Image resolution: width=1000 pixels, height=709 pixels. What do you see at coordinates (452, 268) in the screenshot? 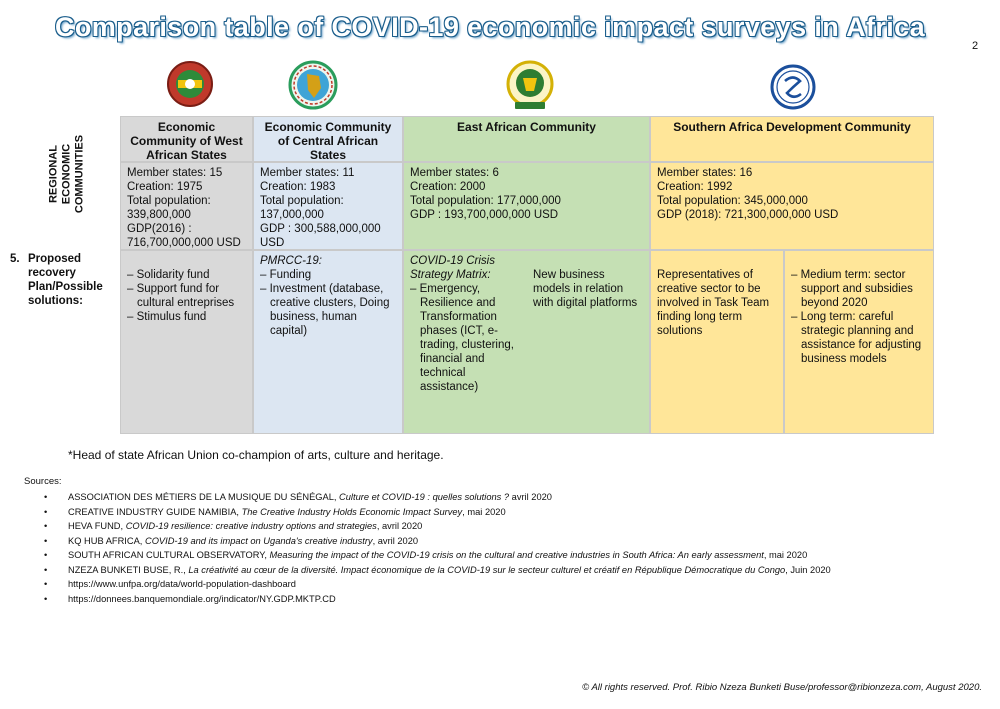
I see `plan-title: COVID-19 Crisis Strategy Matrix:` at bounding box center [452, 268].